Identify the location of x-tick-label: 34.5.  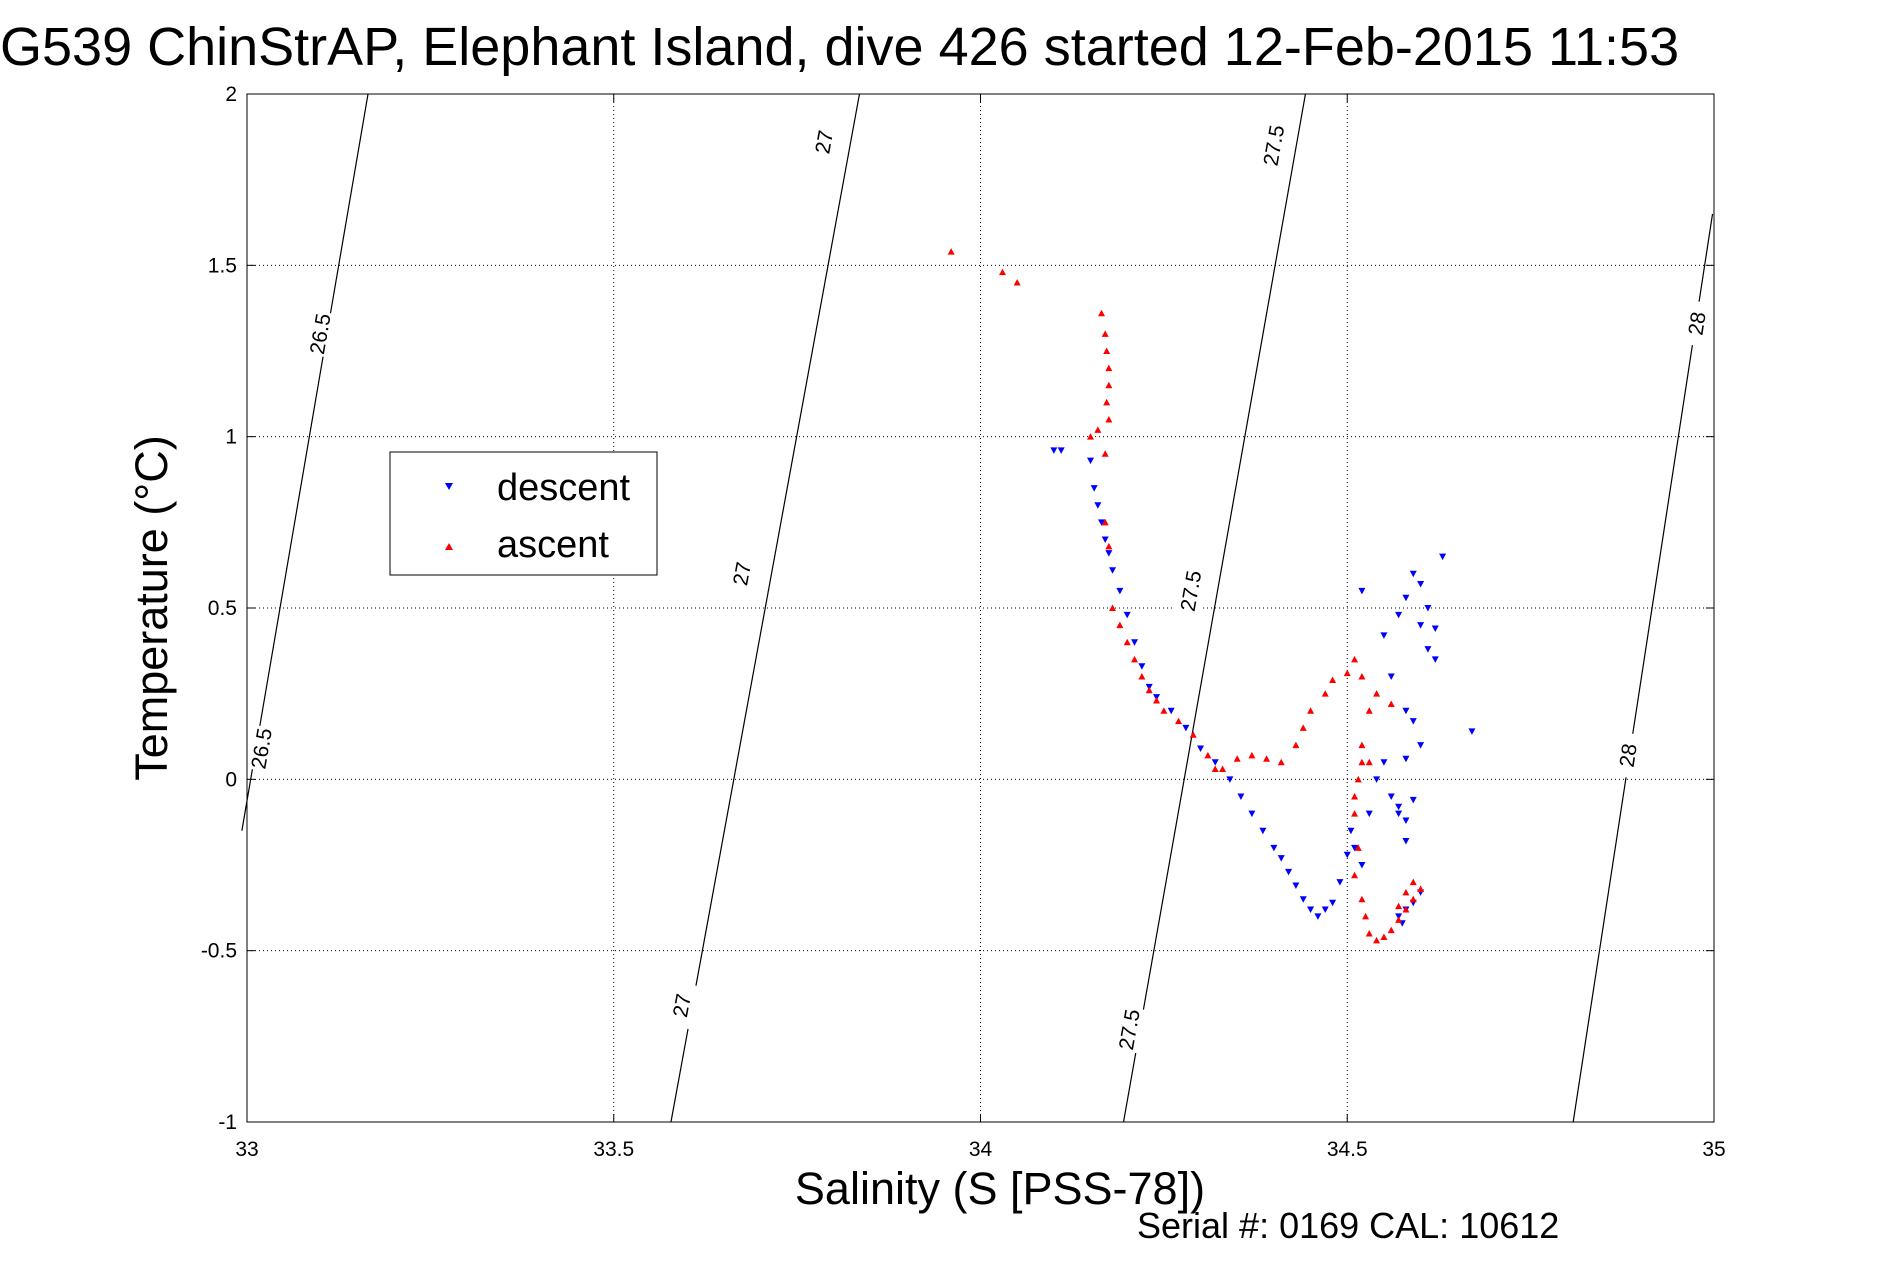
(1347, 1149).